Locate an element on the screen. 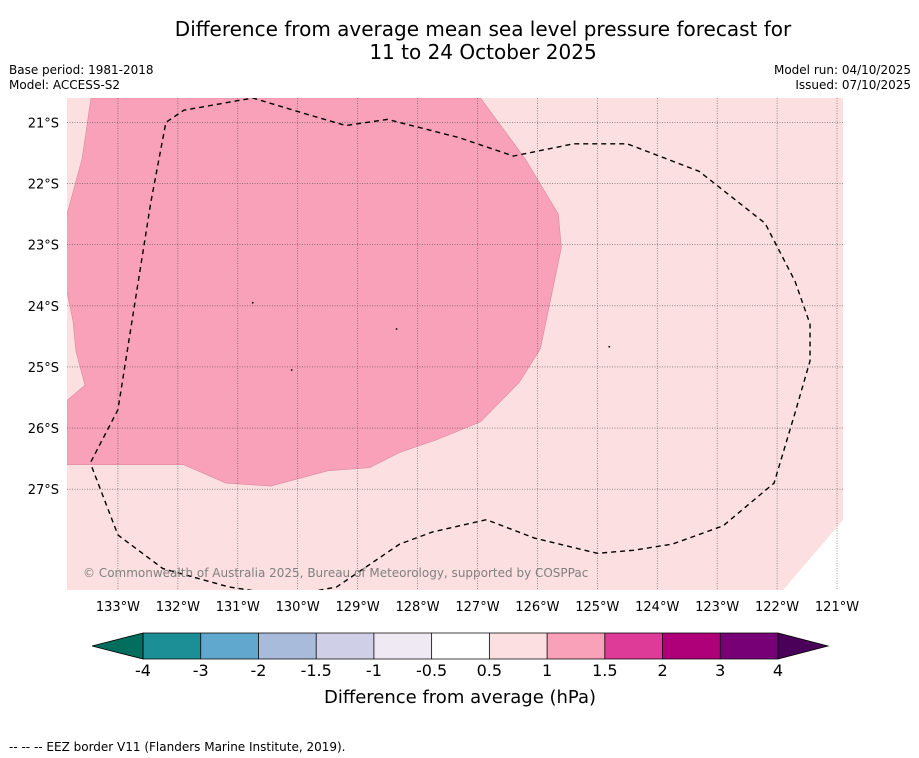  colorbar-tick-label-10: 3 is located at coordinates (720, 670).